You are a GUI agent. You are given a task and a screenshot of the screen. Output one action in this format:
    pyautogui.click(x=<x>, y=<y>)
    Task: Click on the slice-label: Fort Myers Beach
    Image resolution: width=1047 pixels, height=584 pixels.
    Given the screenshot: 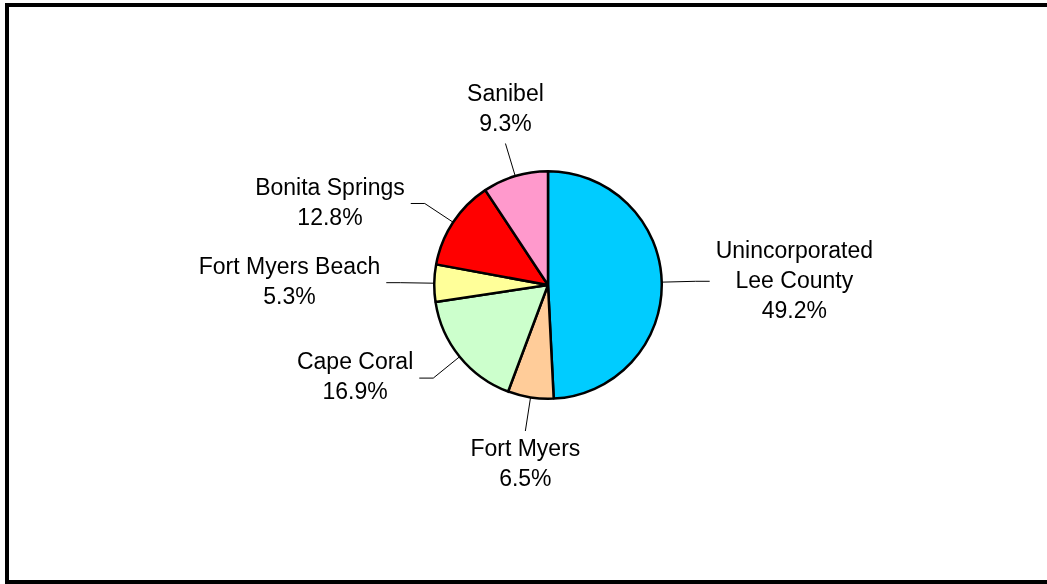 What is the action you would take?
    pyautogui.click(x=289, y=266)
    